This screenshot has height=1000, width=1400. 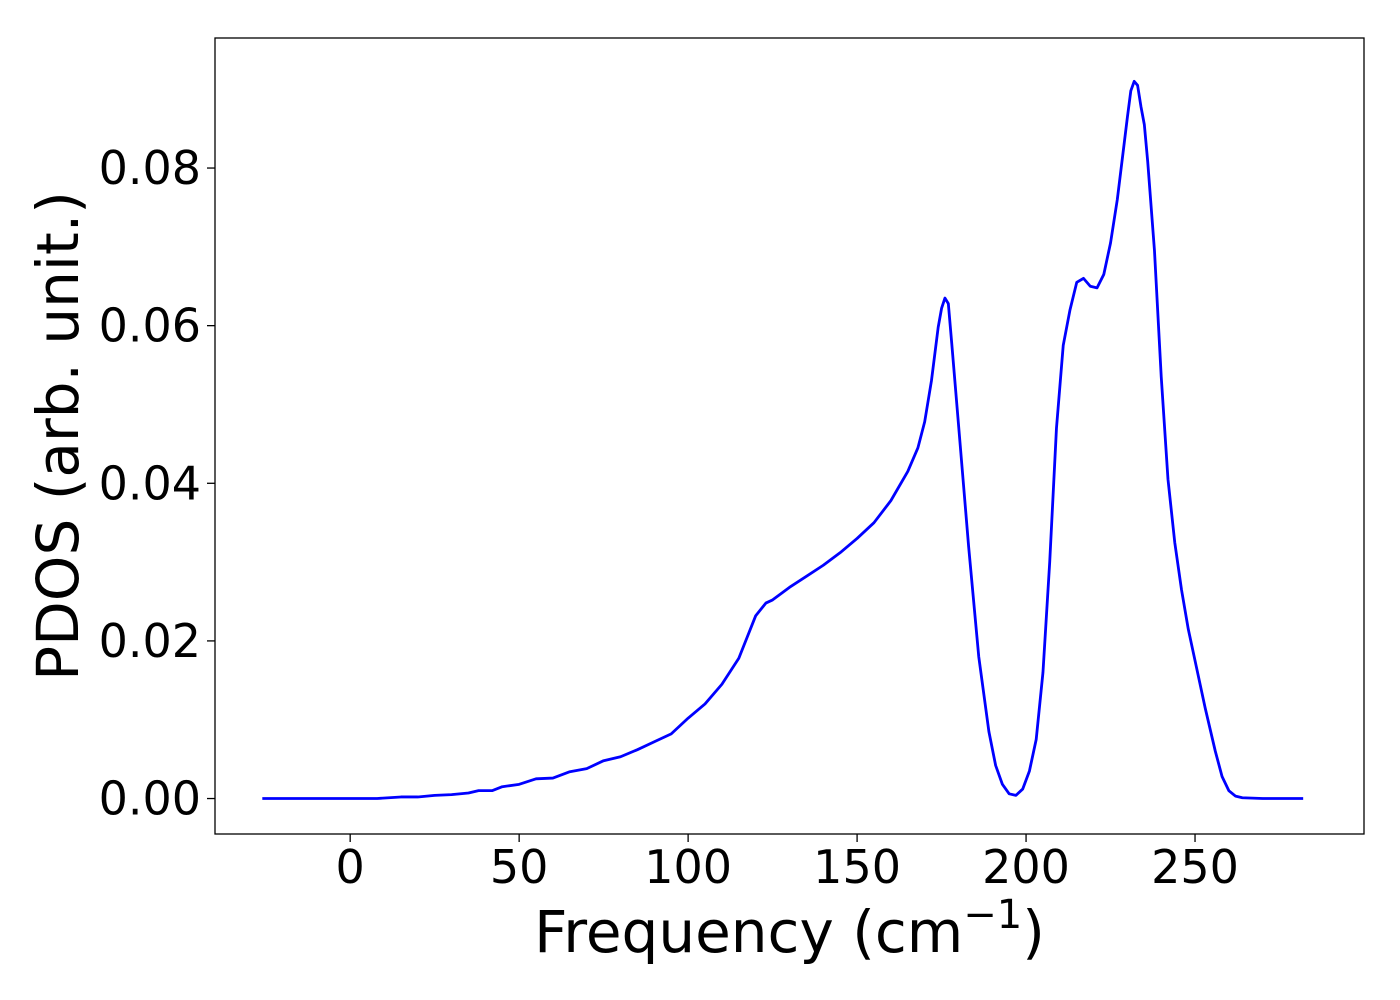 What do you see at coordinates (150, 326) in the screenshot?
I see `y-tick-label: 0.06` at bounding box center [150, 326].